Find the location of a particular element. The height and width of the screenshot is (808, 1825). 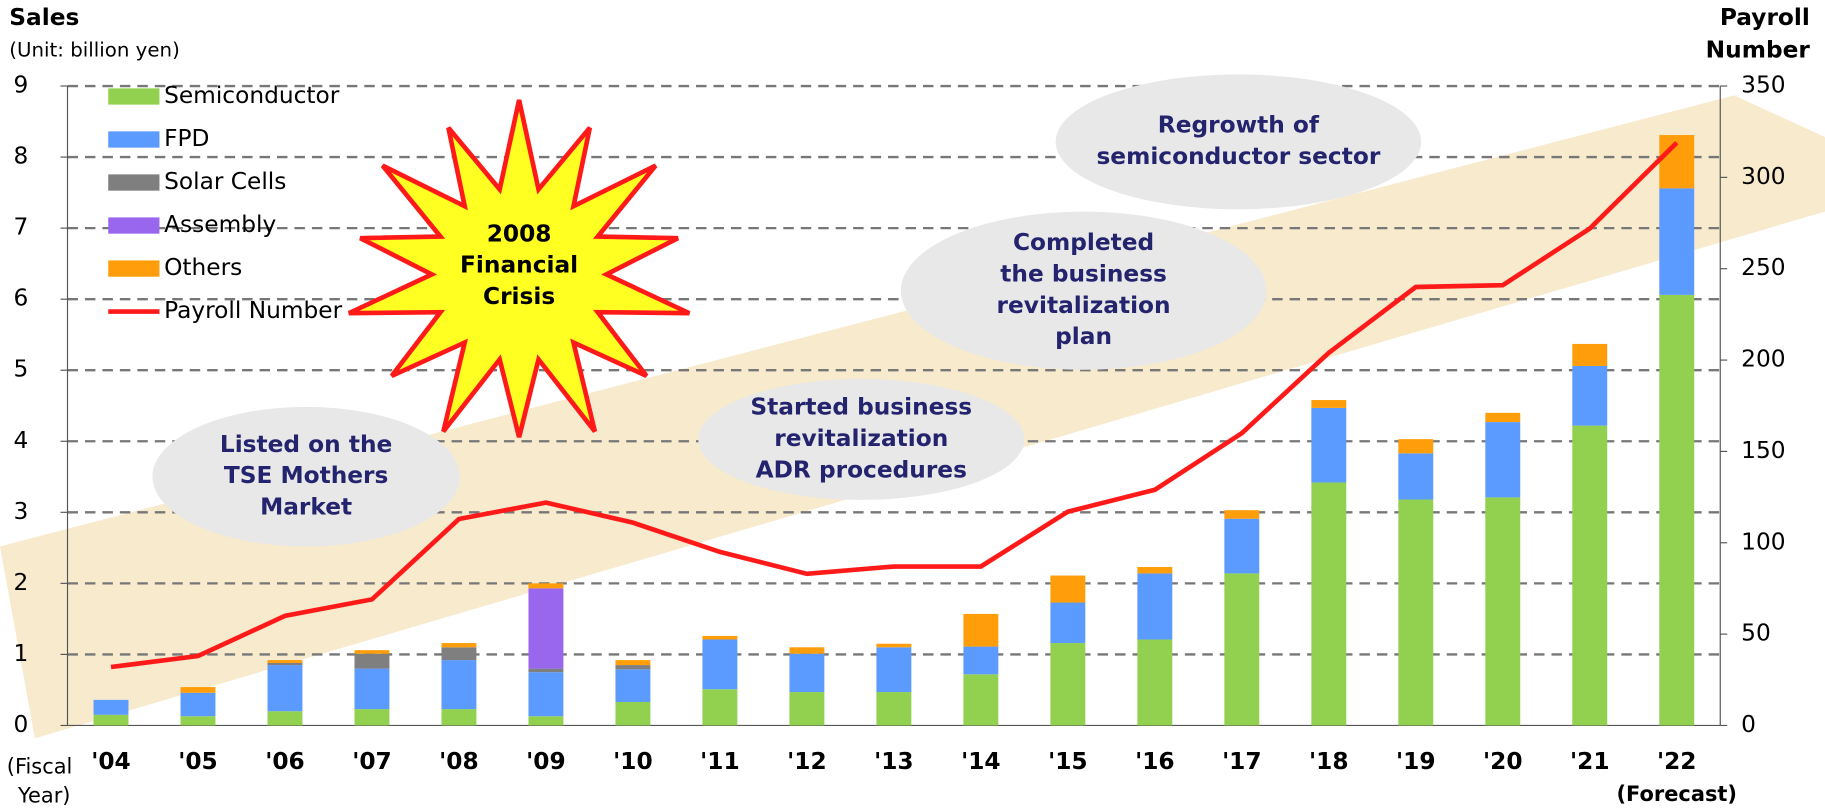

legend-label: FPD is located at coordinates (186, 138).